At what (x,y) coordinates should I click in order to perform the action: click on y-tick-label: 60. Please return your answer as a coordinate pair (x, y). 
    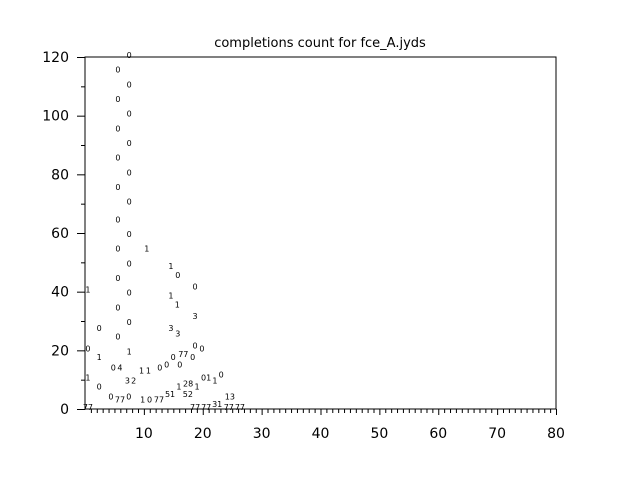
    Looking at the image, I should click on (60, 234).